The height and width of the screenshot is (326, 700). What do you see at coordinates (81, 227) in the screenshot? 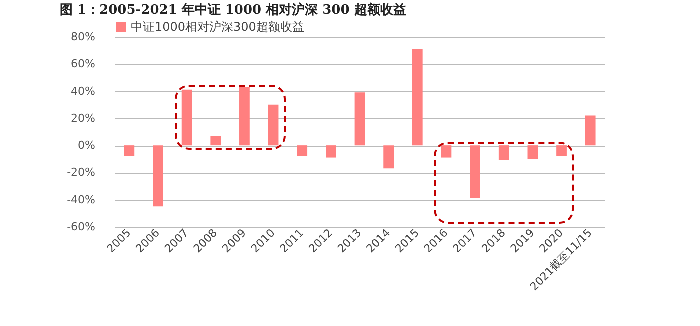
I see `y-tick-label: -60%` at bounding box center [81, 227].